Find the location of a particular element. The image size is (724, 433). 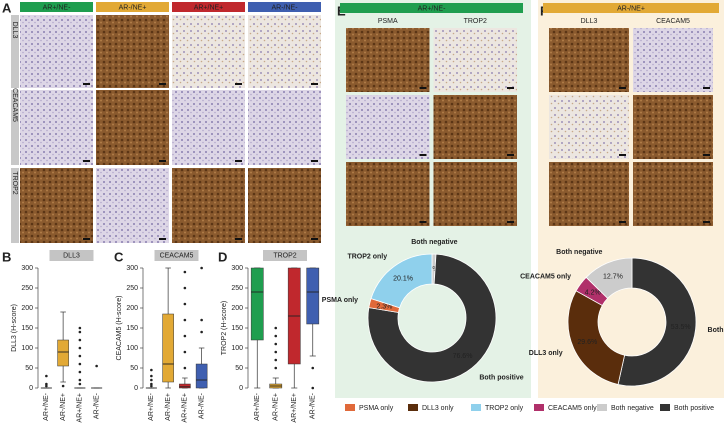

value-label: 53.5% is located at coordinates (681, 327).